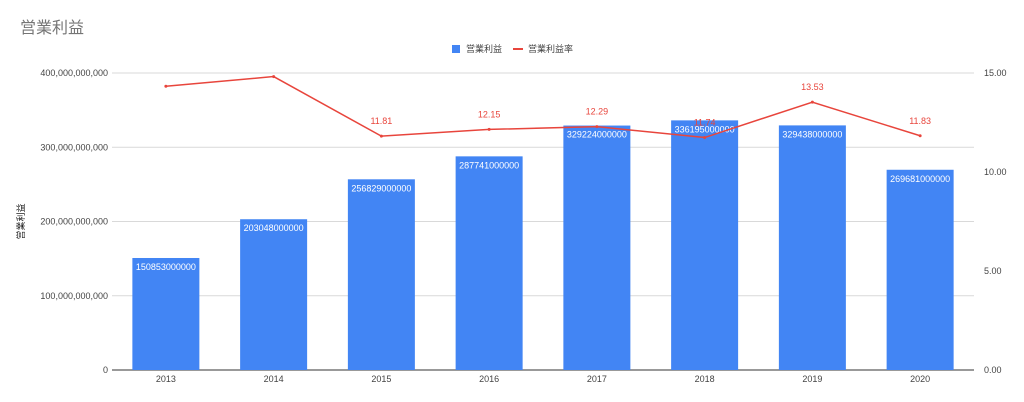 The width and height of the screenshot is (1024, 402). What do you see at coordinates (995, 73) in the screenshot?
I see `y2-tick-label: 15.00` at bounding box center [995, 73].